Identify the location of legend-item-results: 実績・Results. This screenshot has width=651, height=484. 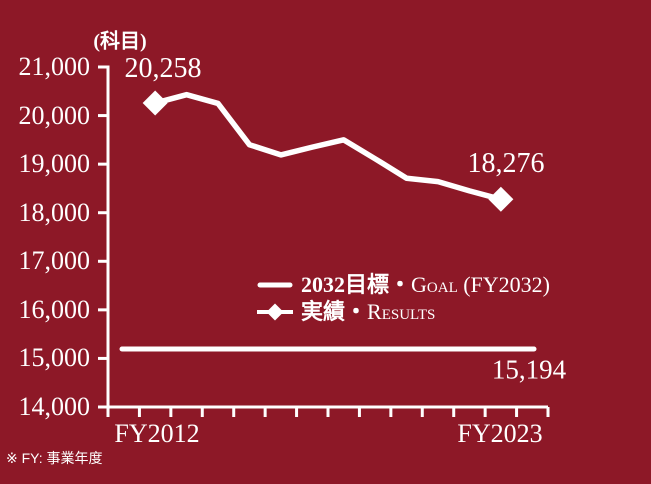
(403, 311).